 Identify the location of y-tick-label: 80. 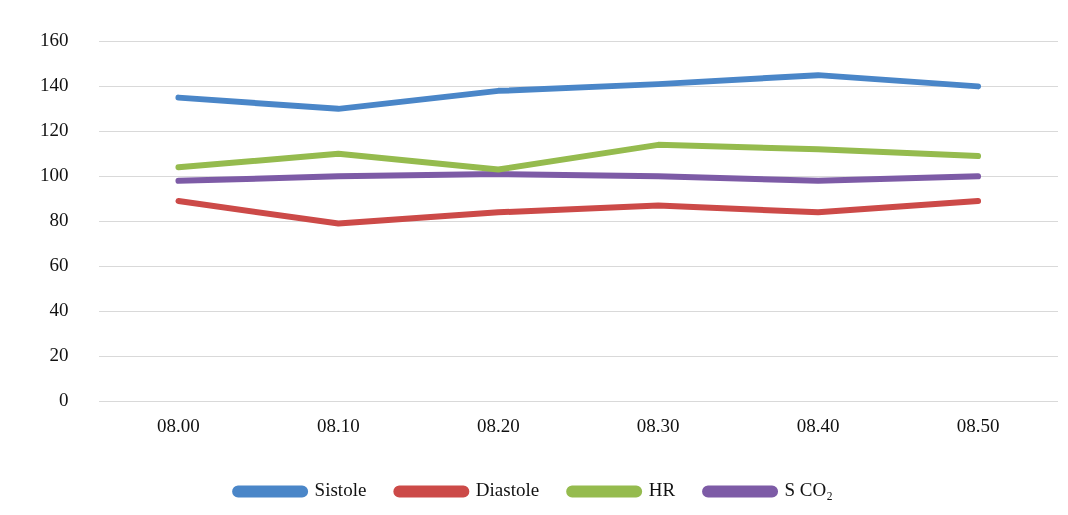
(59, 220).